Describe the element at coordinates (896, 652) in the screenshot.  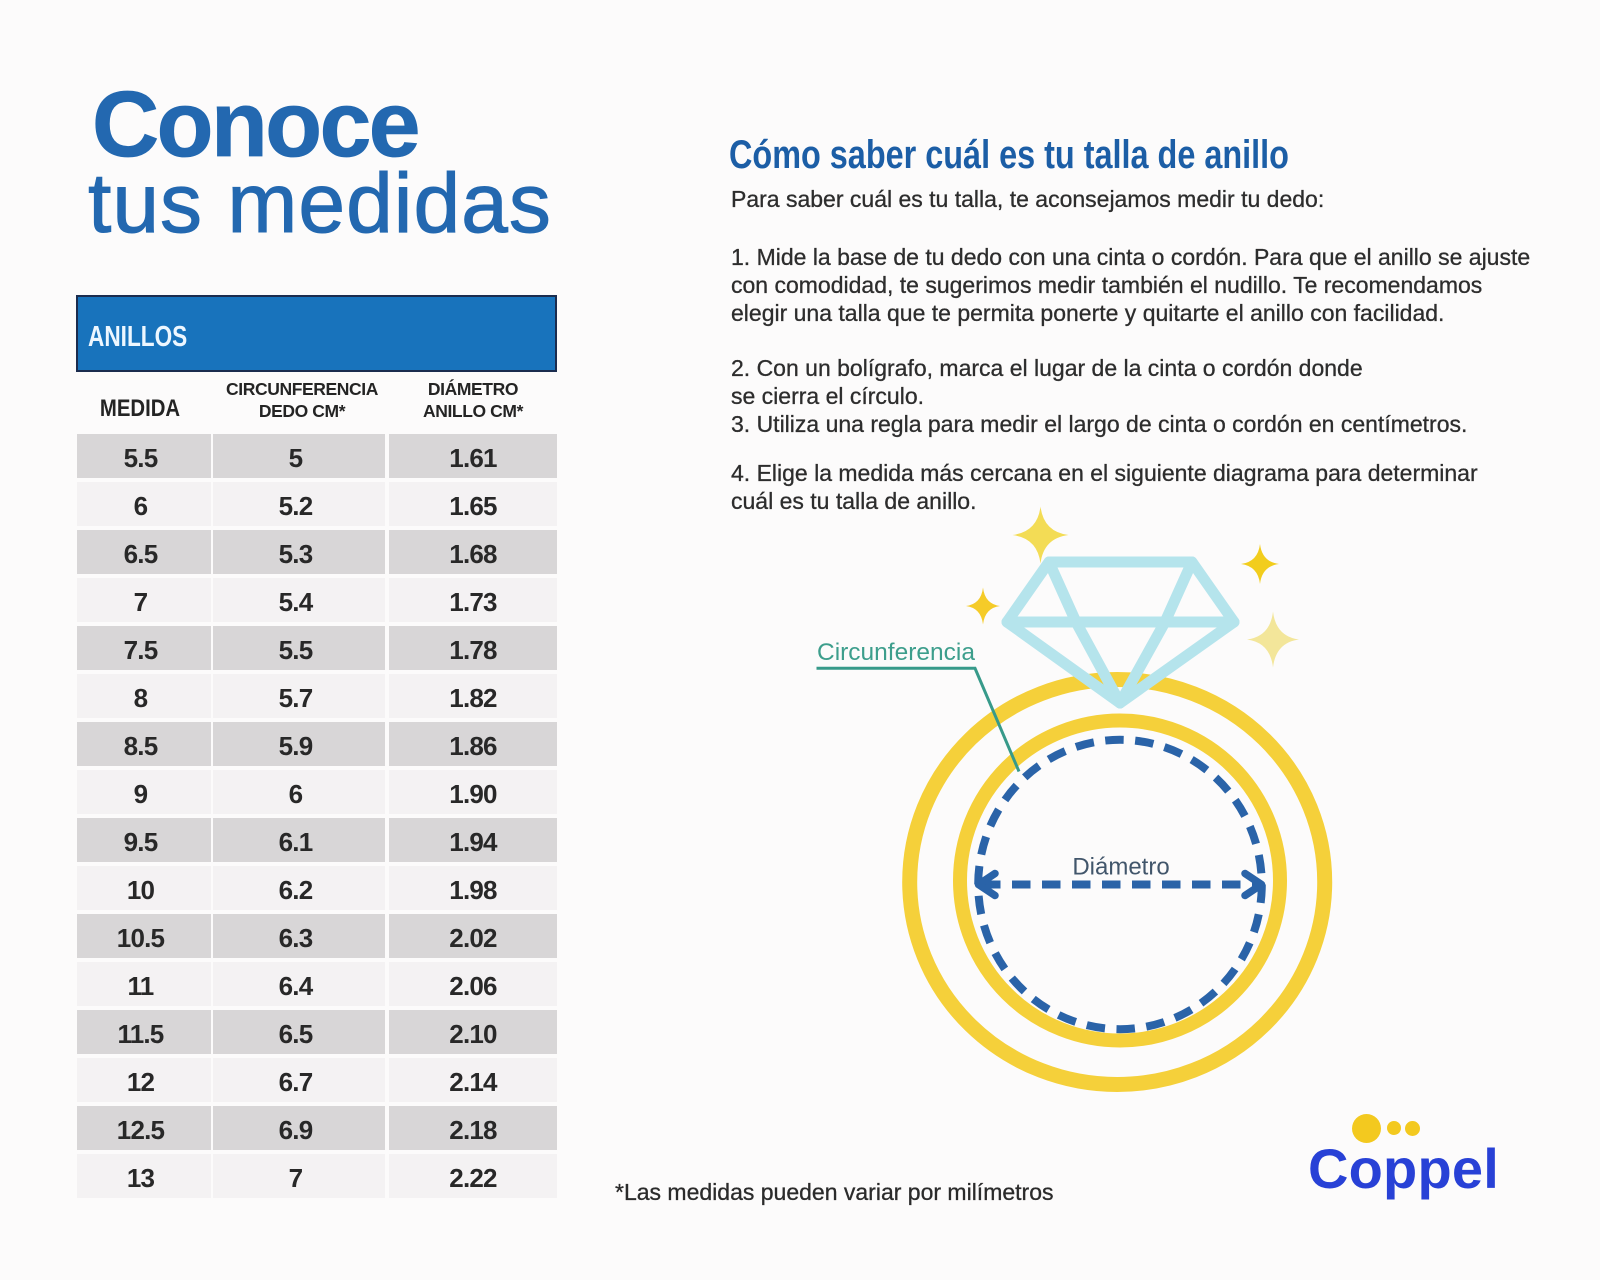
I see `svg-text: Circunferencia` at that location.